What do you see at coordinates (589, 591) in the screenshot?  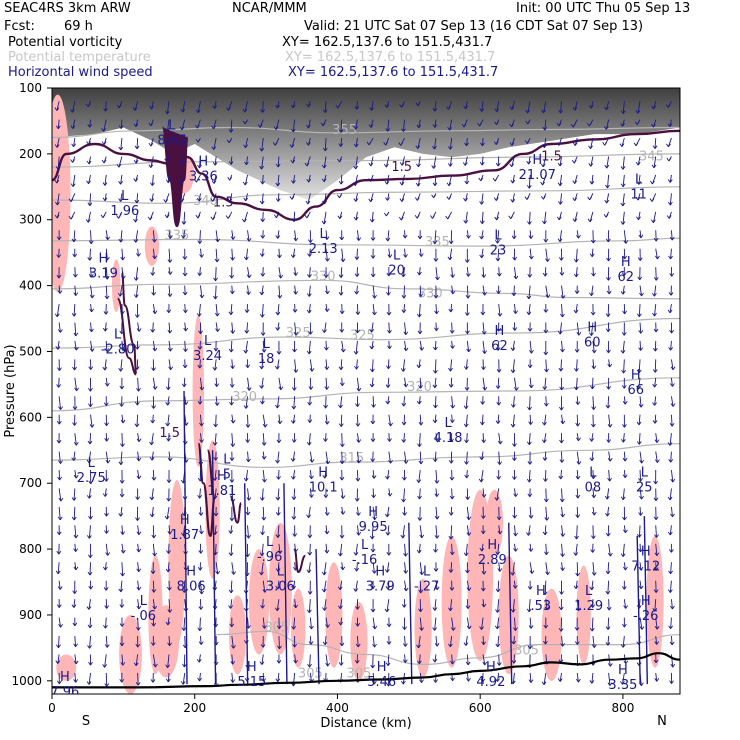 I see `extremum-letter: L` at bounding box center [589, 591].